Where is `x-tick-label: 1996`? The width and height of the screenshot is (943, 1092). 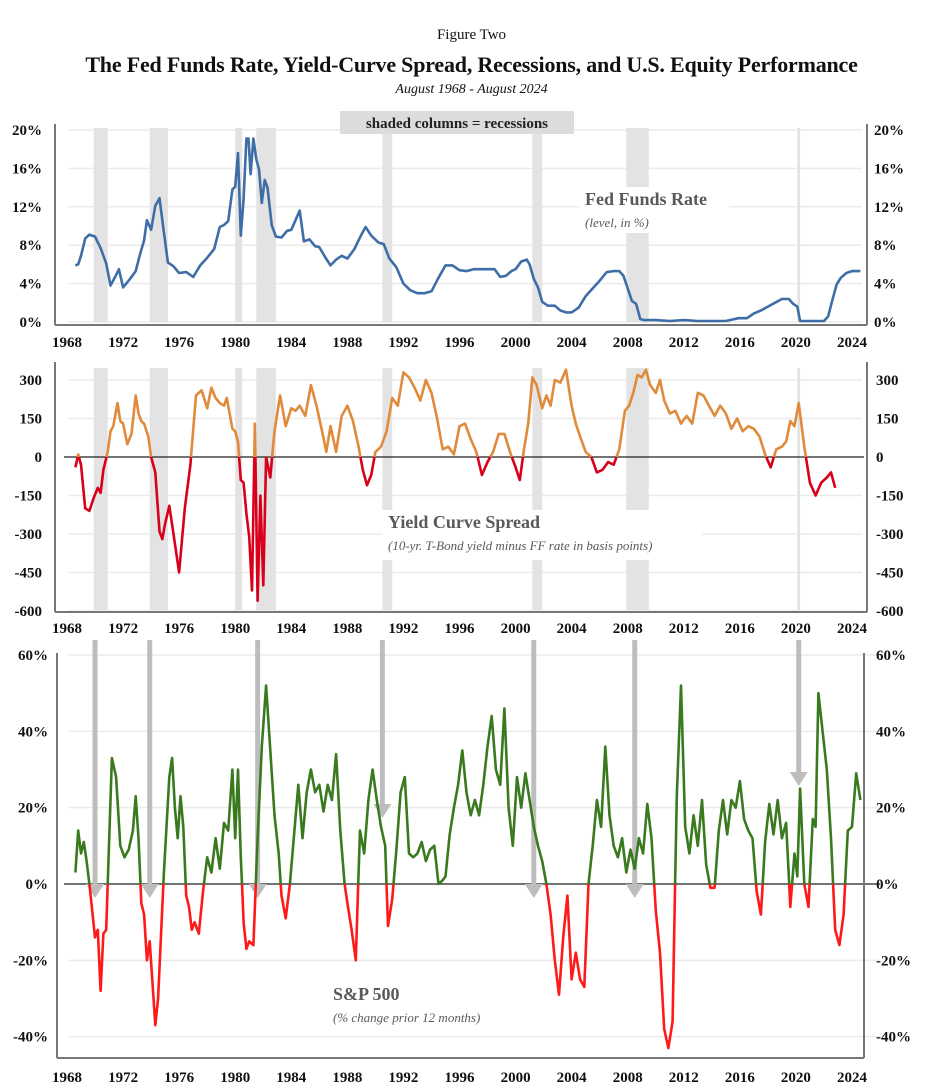 x-tick-label: 1996 is located at coordinates (460, 629).